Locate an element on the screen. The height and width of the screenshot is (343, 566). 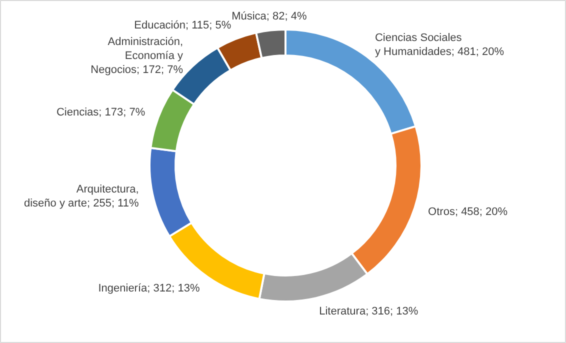
slice-label: Arquitectura, diseño y arte; 255; 11% is located at coordinates (81, 197).